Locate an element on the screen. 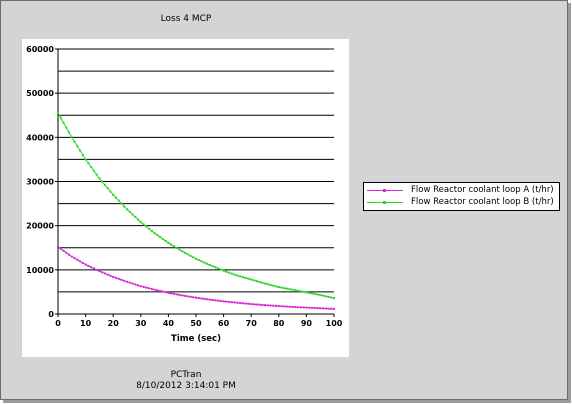  legend-swatch-loop-a is located at coordinates (385, 190).